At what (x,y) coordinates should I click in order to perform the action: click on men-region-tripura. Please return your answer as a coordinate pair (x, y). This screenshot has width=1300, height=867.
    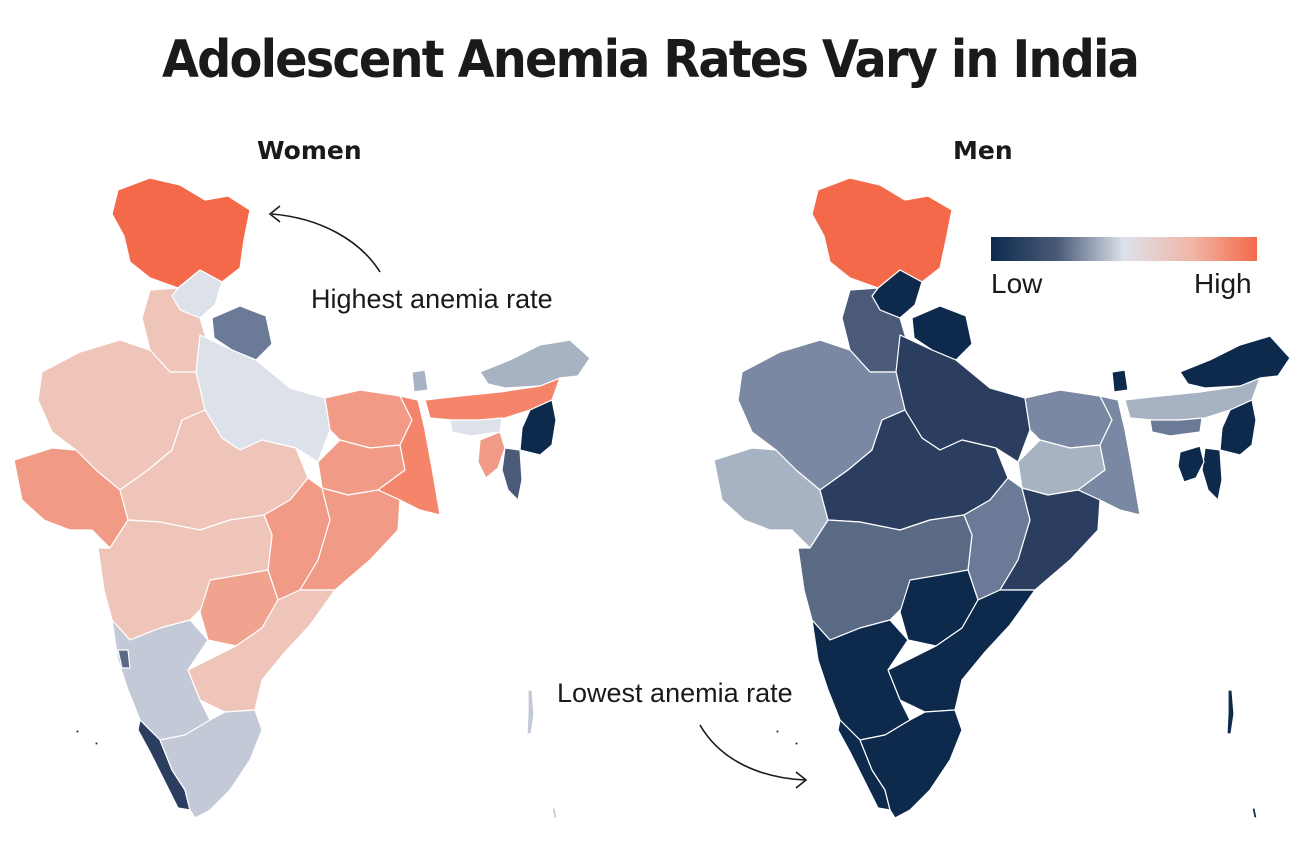
    Looking at the image, I should click on (1191, 464).